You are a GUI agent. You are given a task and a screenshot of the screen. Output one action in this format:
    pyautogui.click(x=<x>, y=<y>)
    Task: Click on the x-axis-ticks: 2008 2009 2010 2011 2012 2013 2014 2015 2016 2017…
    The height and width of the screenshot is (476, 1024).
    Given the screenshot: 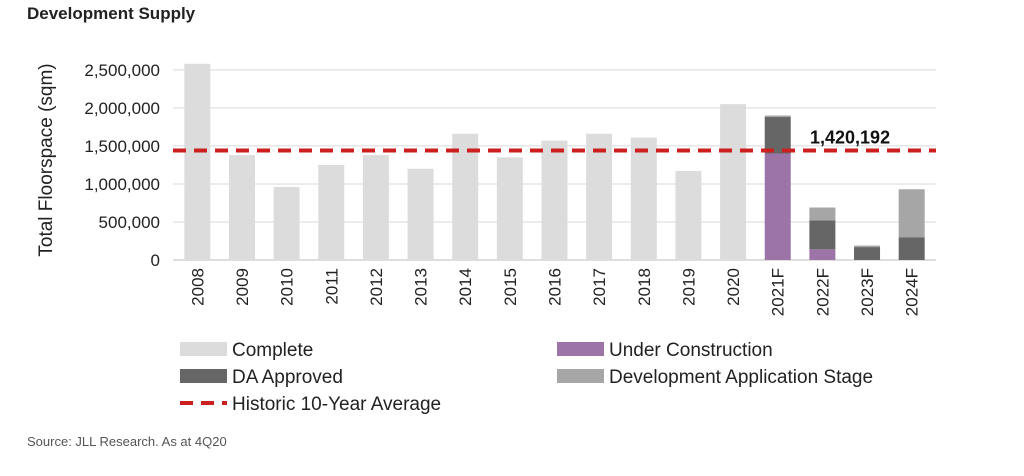 What is the action you would take?
    pyautogui.click(x=554, y=292)
    